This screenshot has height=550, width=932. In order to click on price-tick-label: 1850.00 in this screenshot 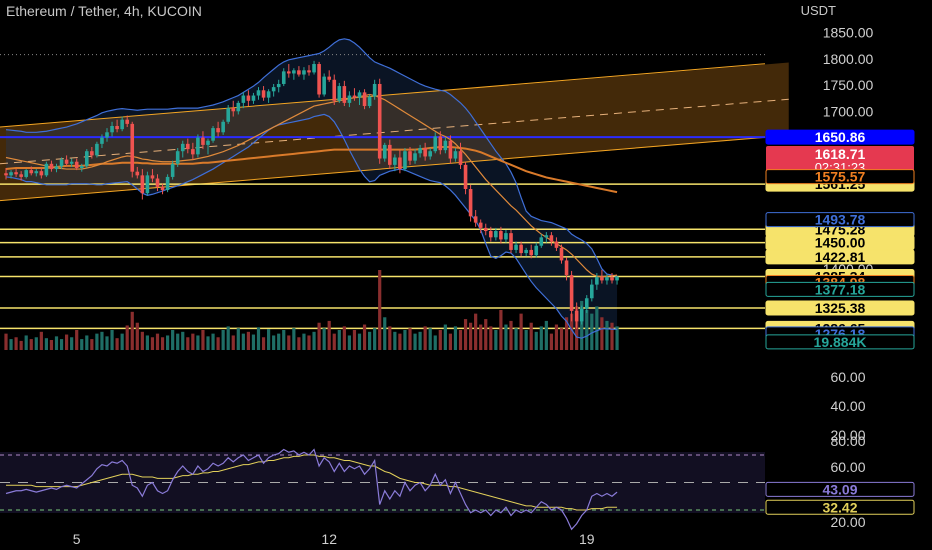, I will do `click(848, 33)`.